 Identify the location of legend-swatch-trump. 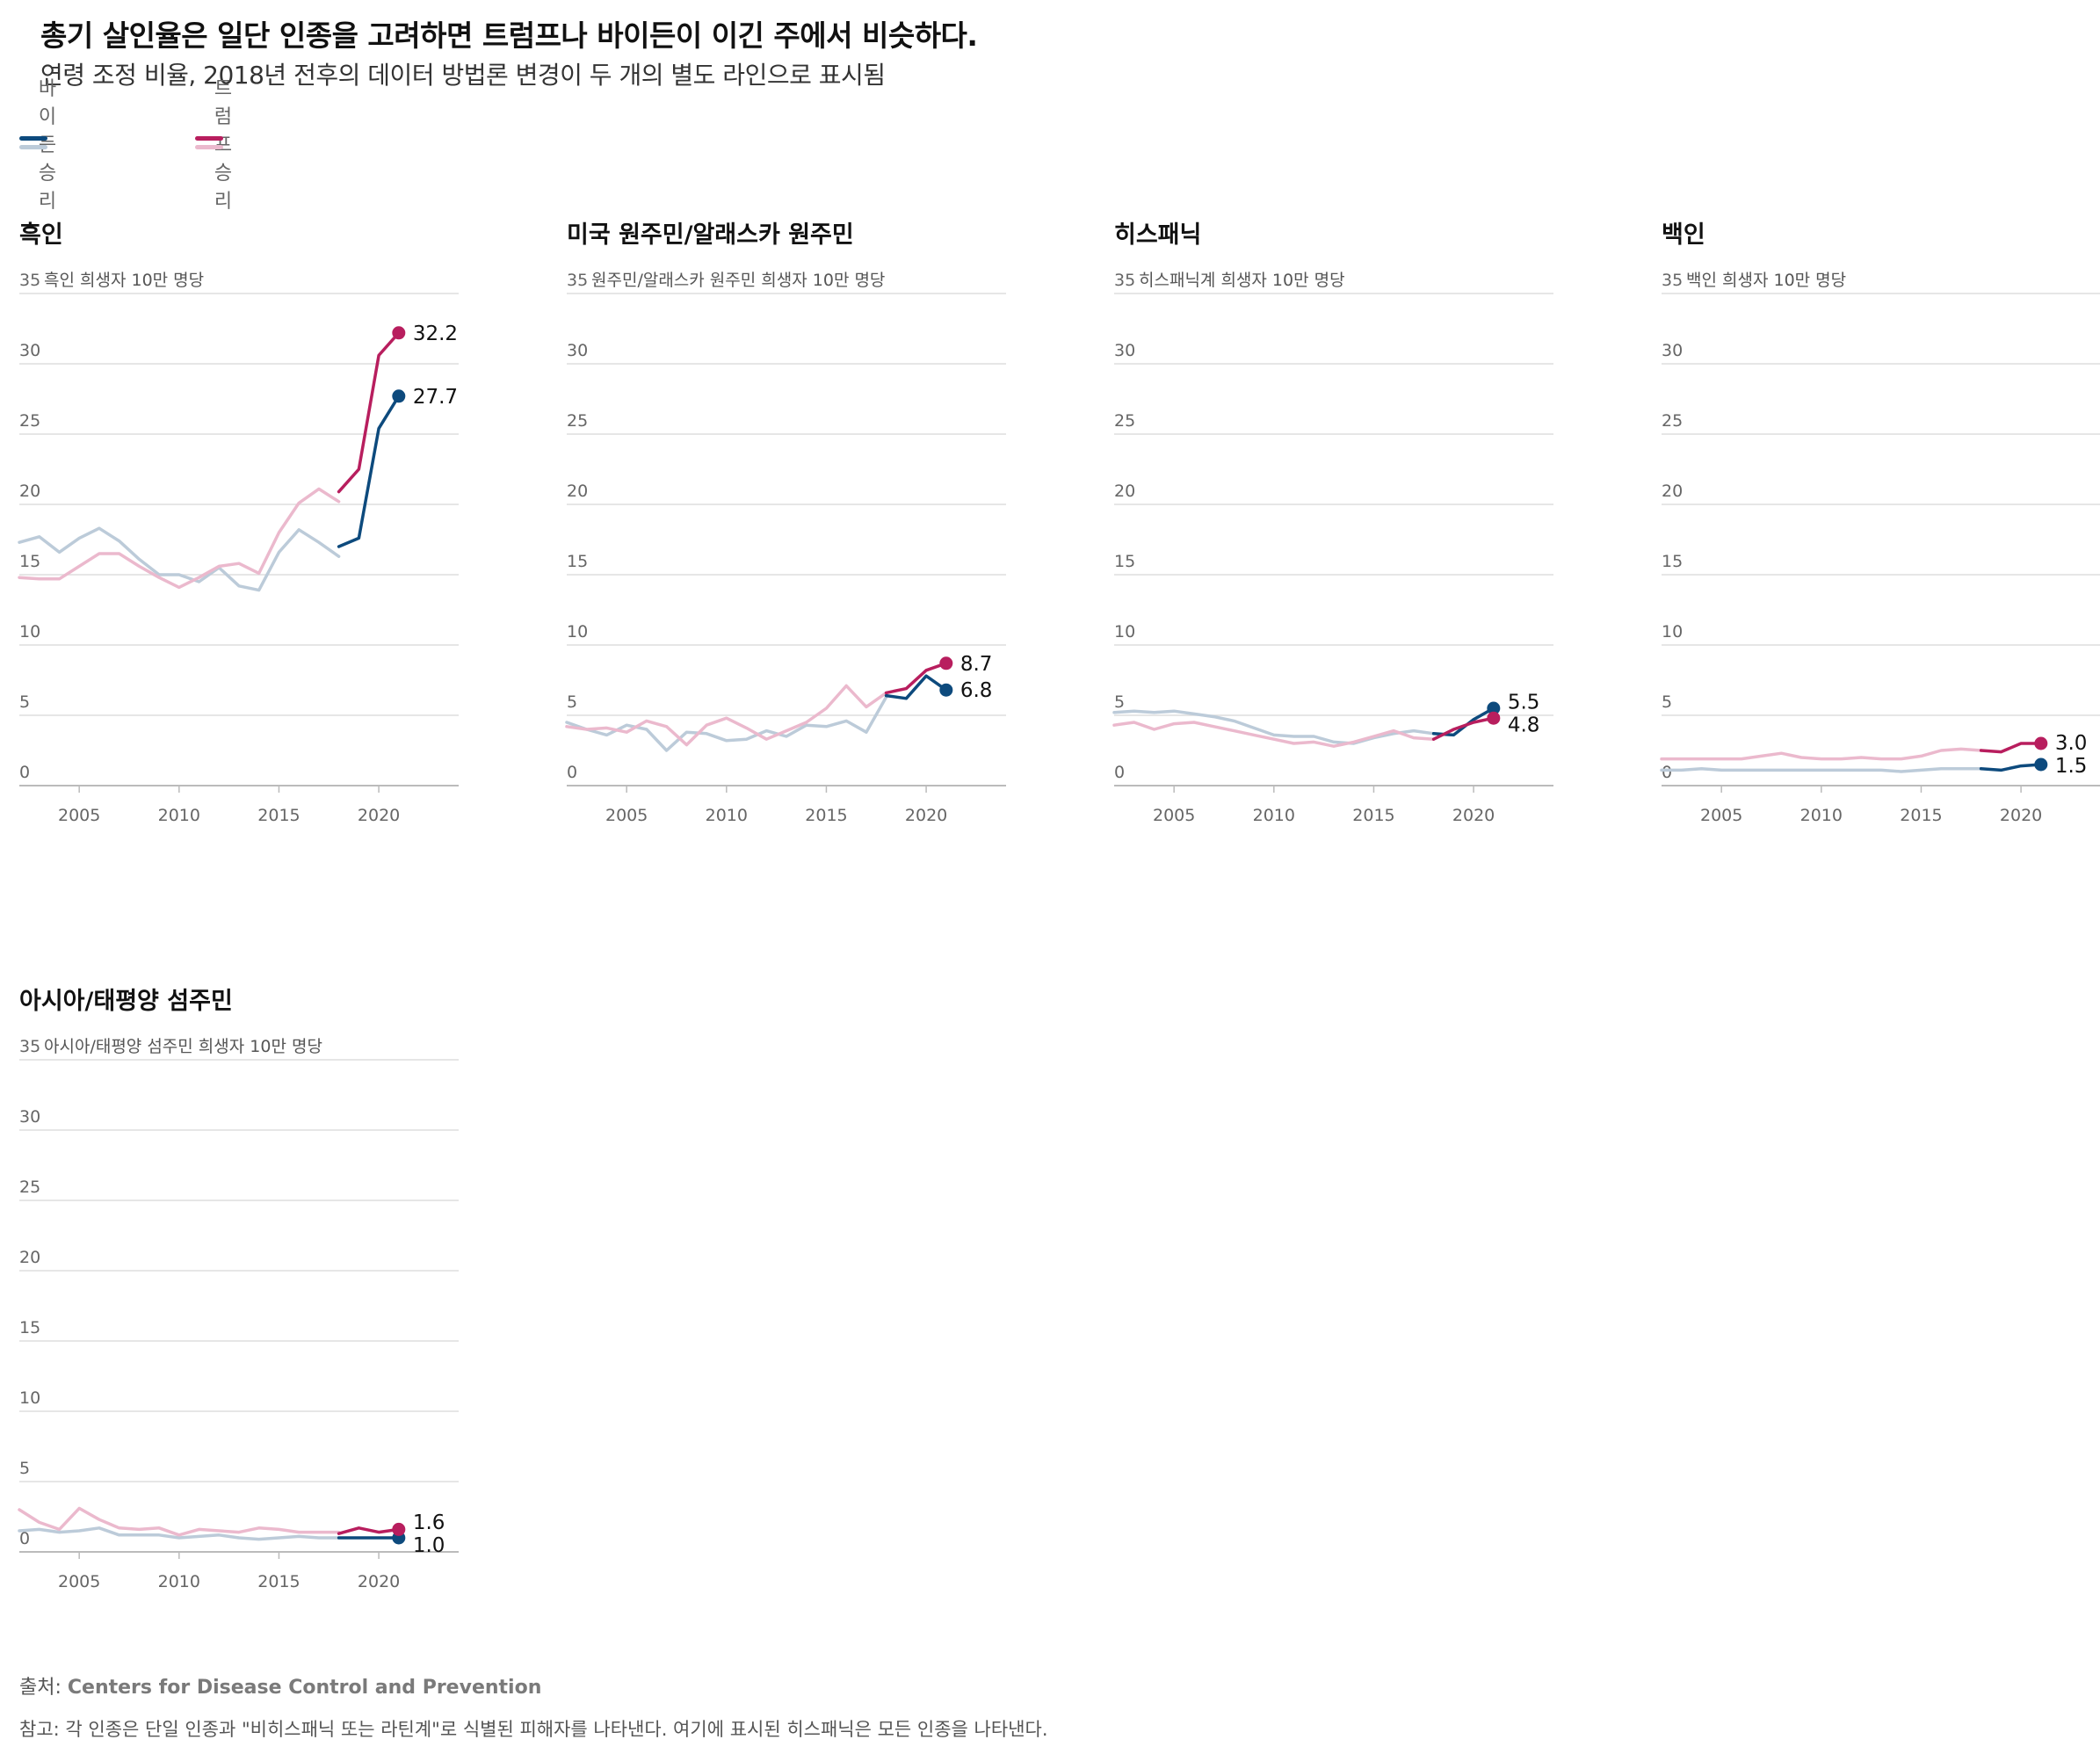
(209, 143).